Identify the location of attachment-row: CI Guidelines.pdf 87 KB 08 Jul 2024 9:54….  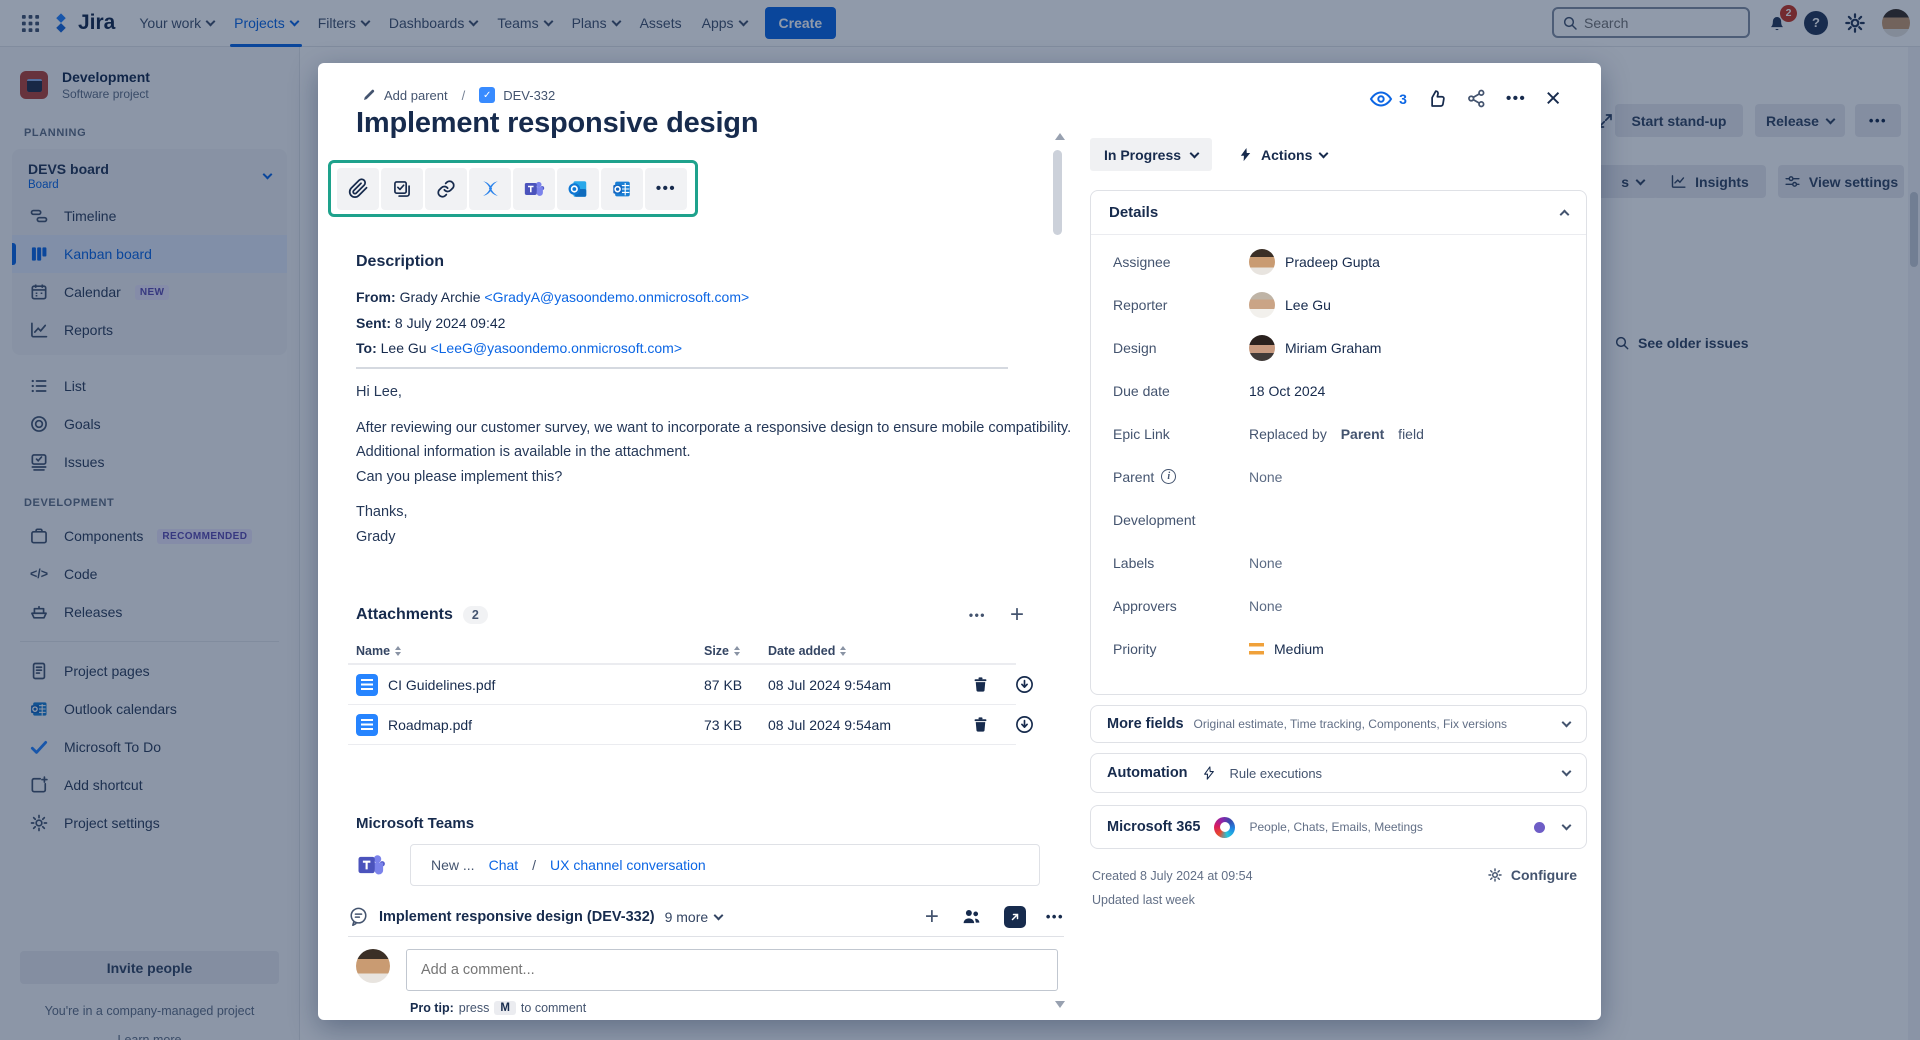
(690, 685).